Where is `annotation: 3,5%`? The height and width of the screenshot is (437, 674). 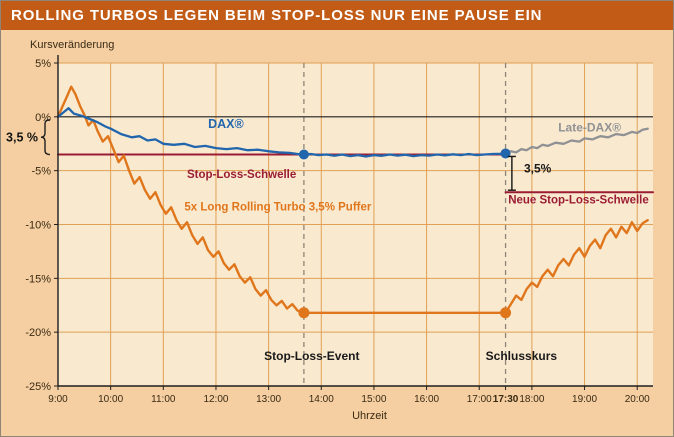
annotation: 3,5% is located at coordinates (538, 168).